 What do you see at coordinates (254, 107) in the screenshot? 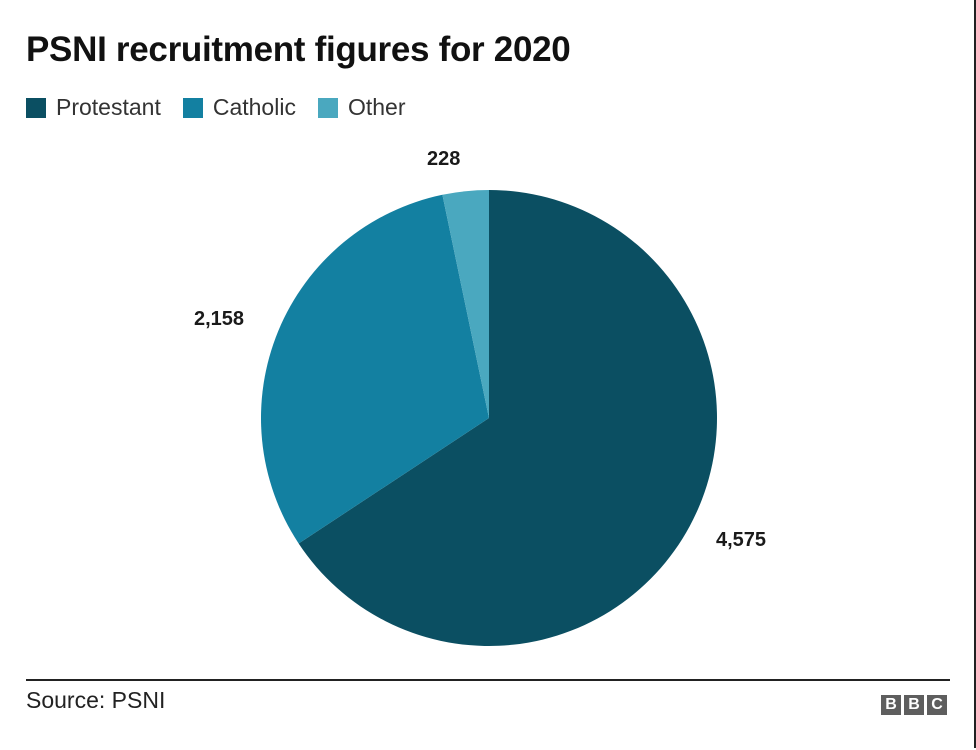
I see `legend-label: Catholic` at bounding box center [254, 107].